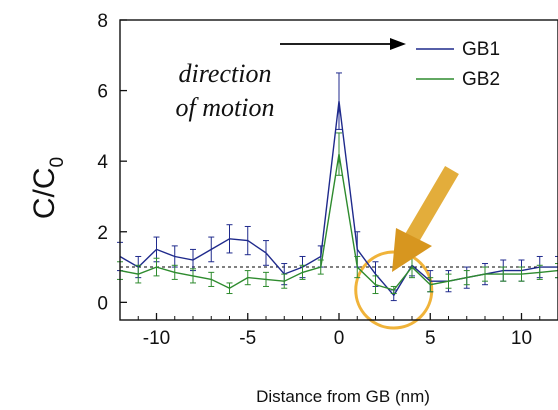 The image size is (558, 410). Describe the element at coordinates (412, 250) in the screenshot. I see `highlight-arrow-head` at that location.